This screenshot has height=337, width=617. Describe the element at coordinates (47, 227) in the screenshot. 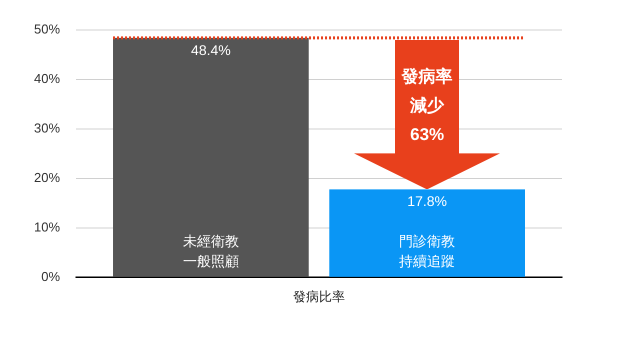

I see `y-tick-label: 10%` at that location.